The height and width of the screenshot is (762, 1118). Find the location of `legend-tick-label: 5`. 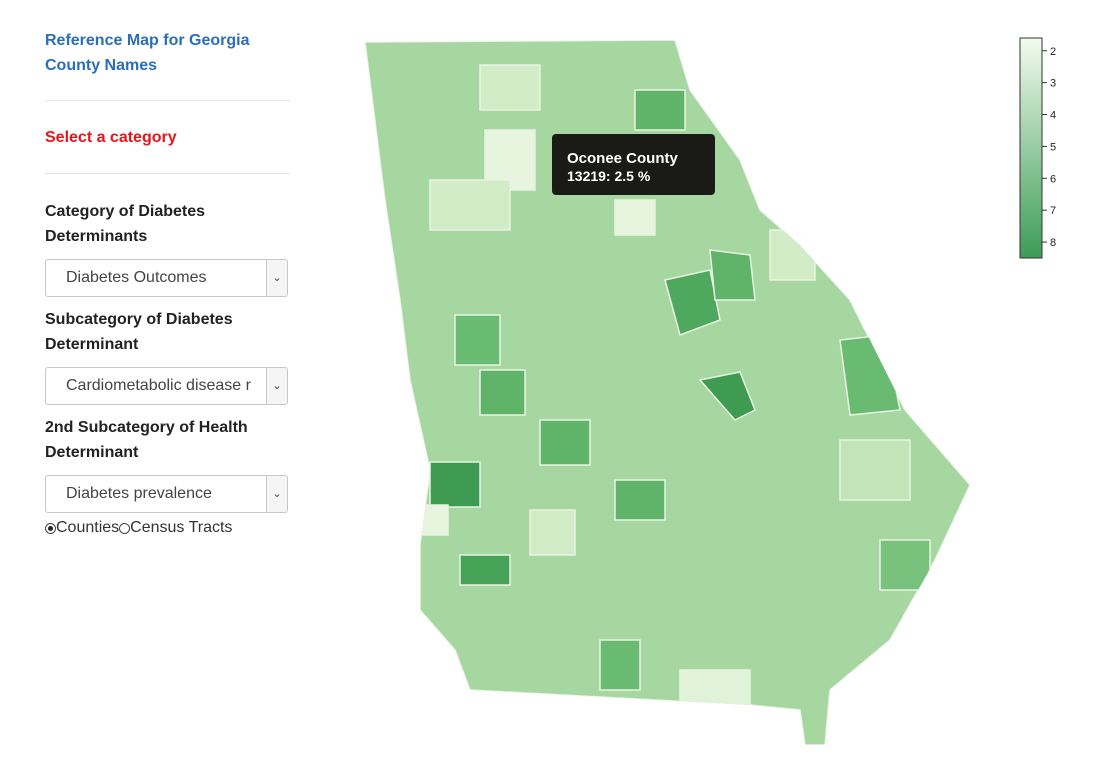

legend-tick-label: 5 is located at coordinates (1053, 147).